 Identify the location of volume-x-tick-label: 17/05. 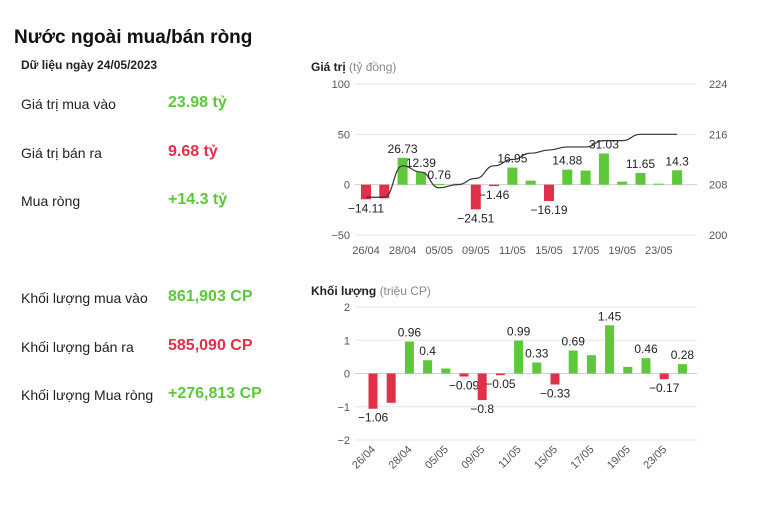
(583, 458).